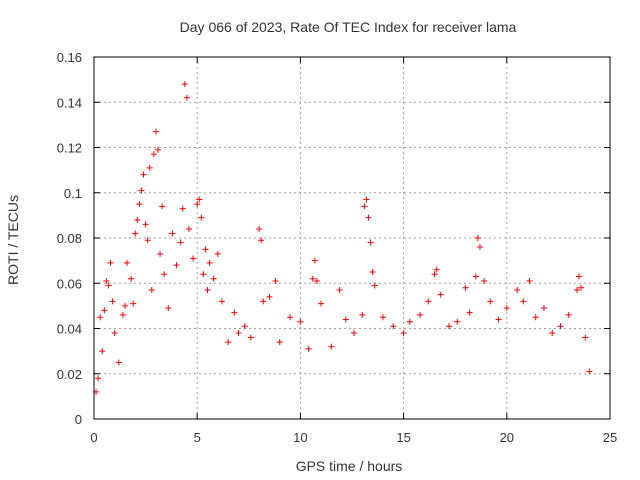 This screenshot has width=640, height=480. I want to click on y-axis-label: ROTI / TECUs, so click(13, 240).